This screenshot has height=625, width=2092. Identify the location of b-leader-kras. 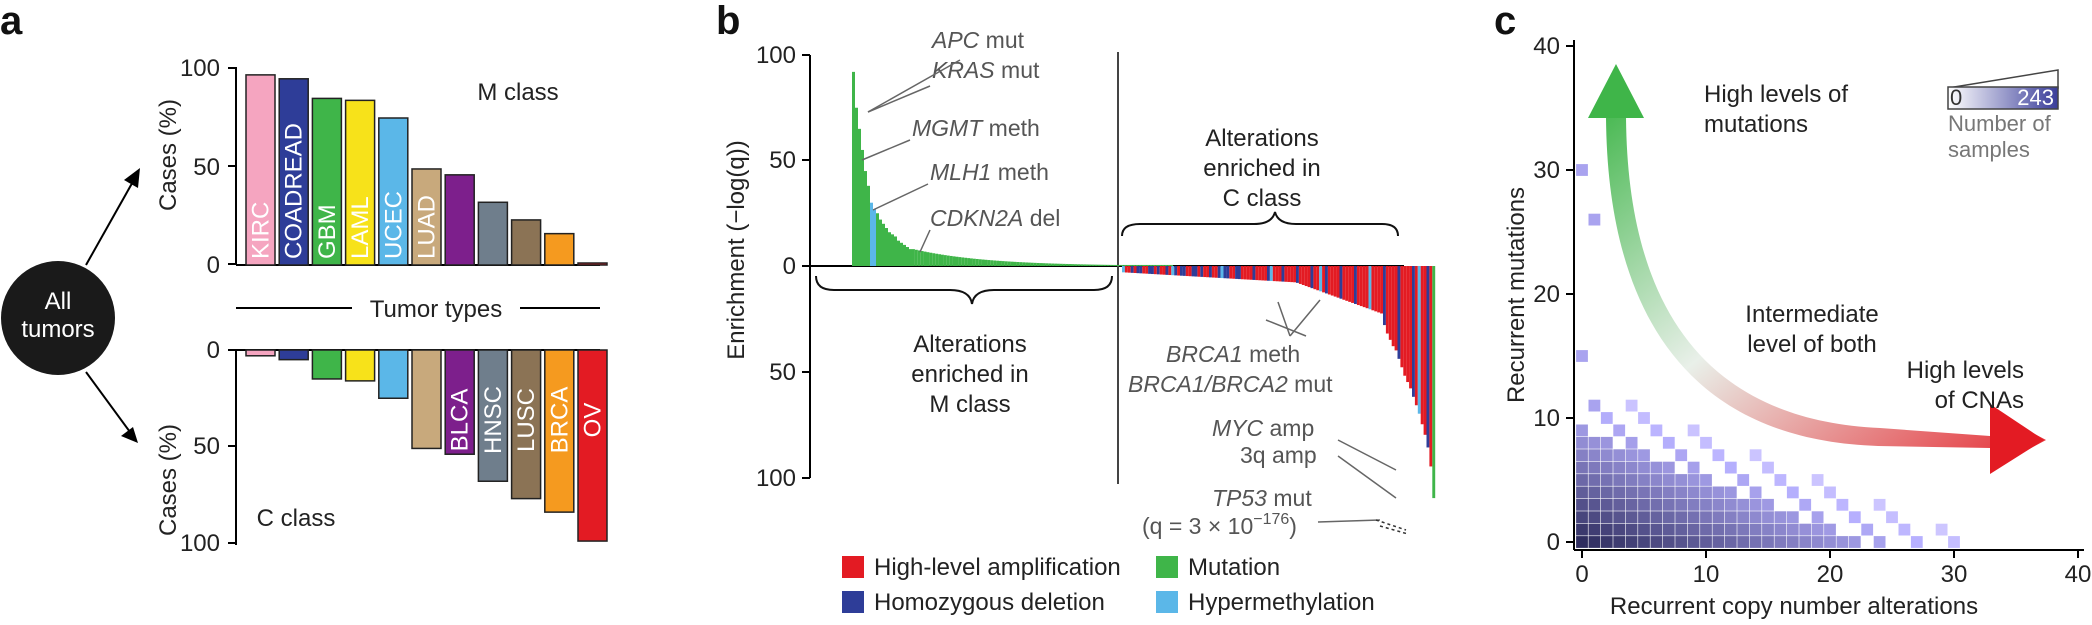
(899, 99).